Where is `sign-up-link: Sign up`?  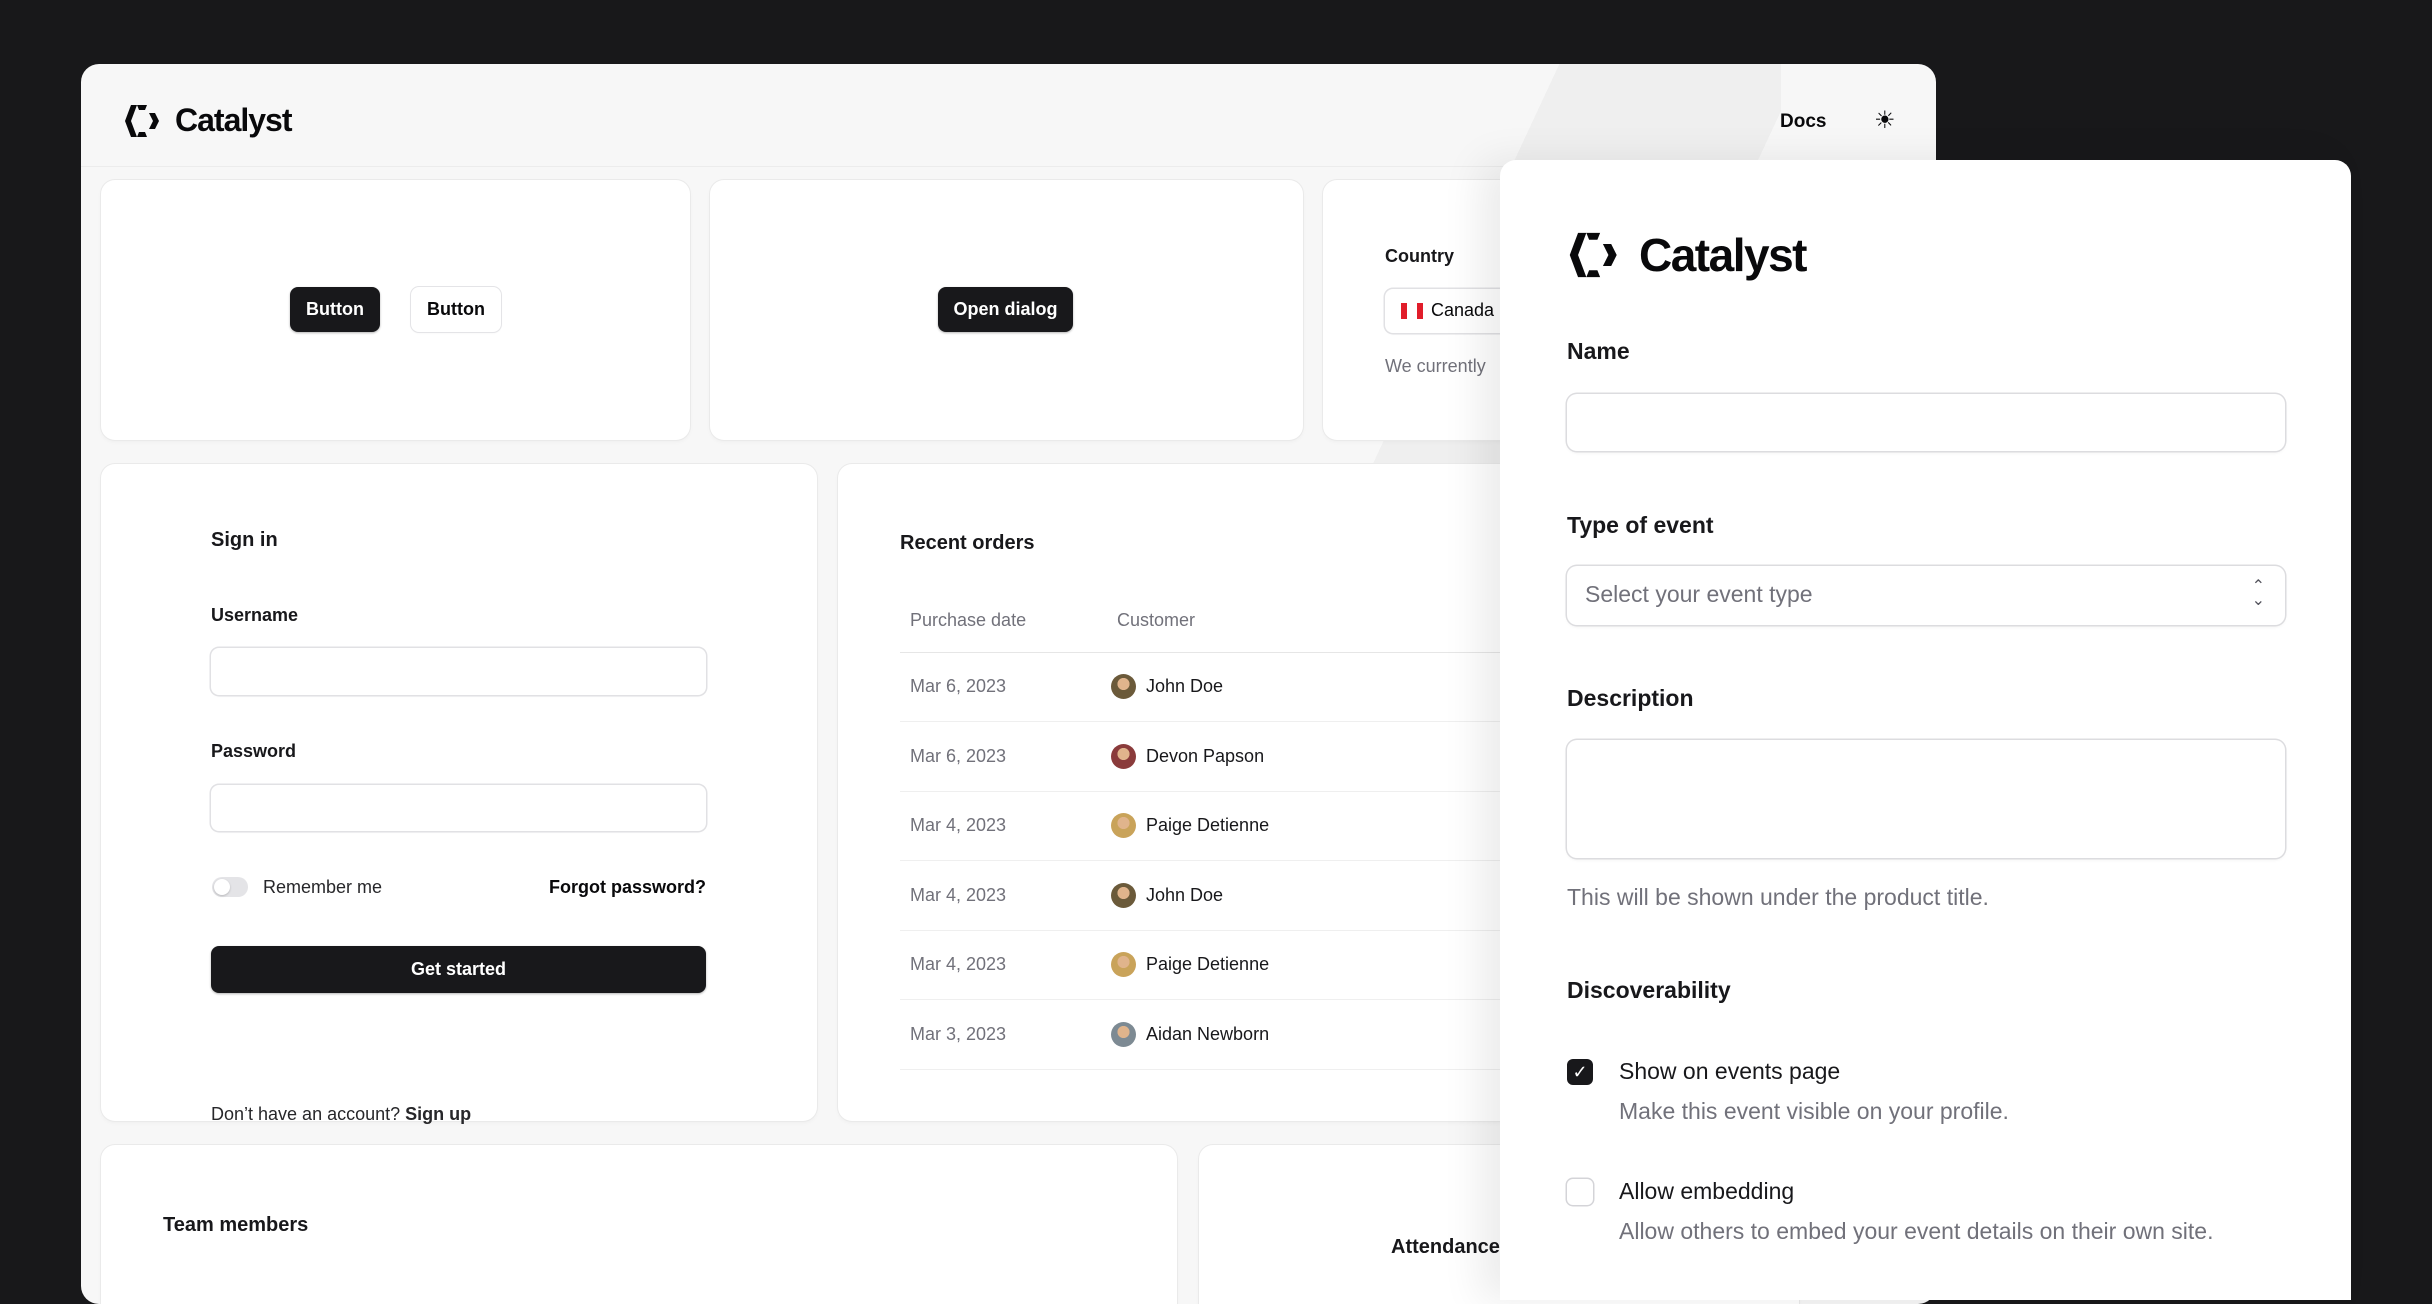 sign-up-link: Sign up is located at coordinates (438, 1114).